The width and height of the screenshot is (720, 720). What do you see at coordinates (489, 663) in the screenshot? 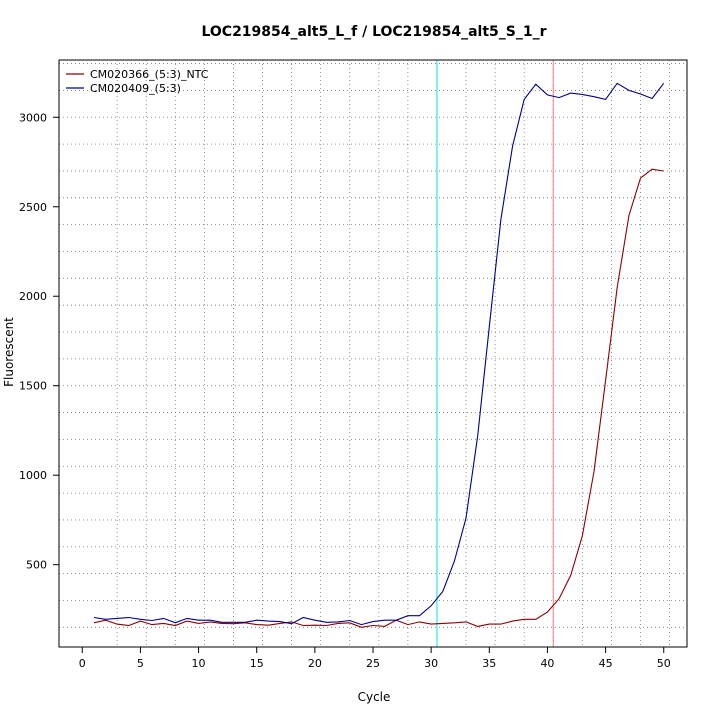
I see `x-tick-label: 35` at bounding box center [489, 663].